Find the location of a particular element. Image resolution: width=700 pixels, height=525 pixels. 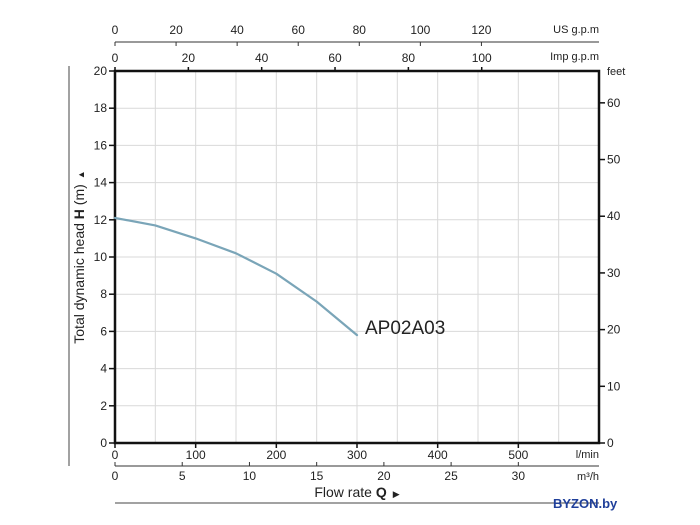

top-axis-2-tick-label: 40 is located at coordinates (237, 30).